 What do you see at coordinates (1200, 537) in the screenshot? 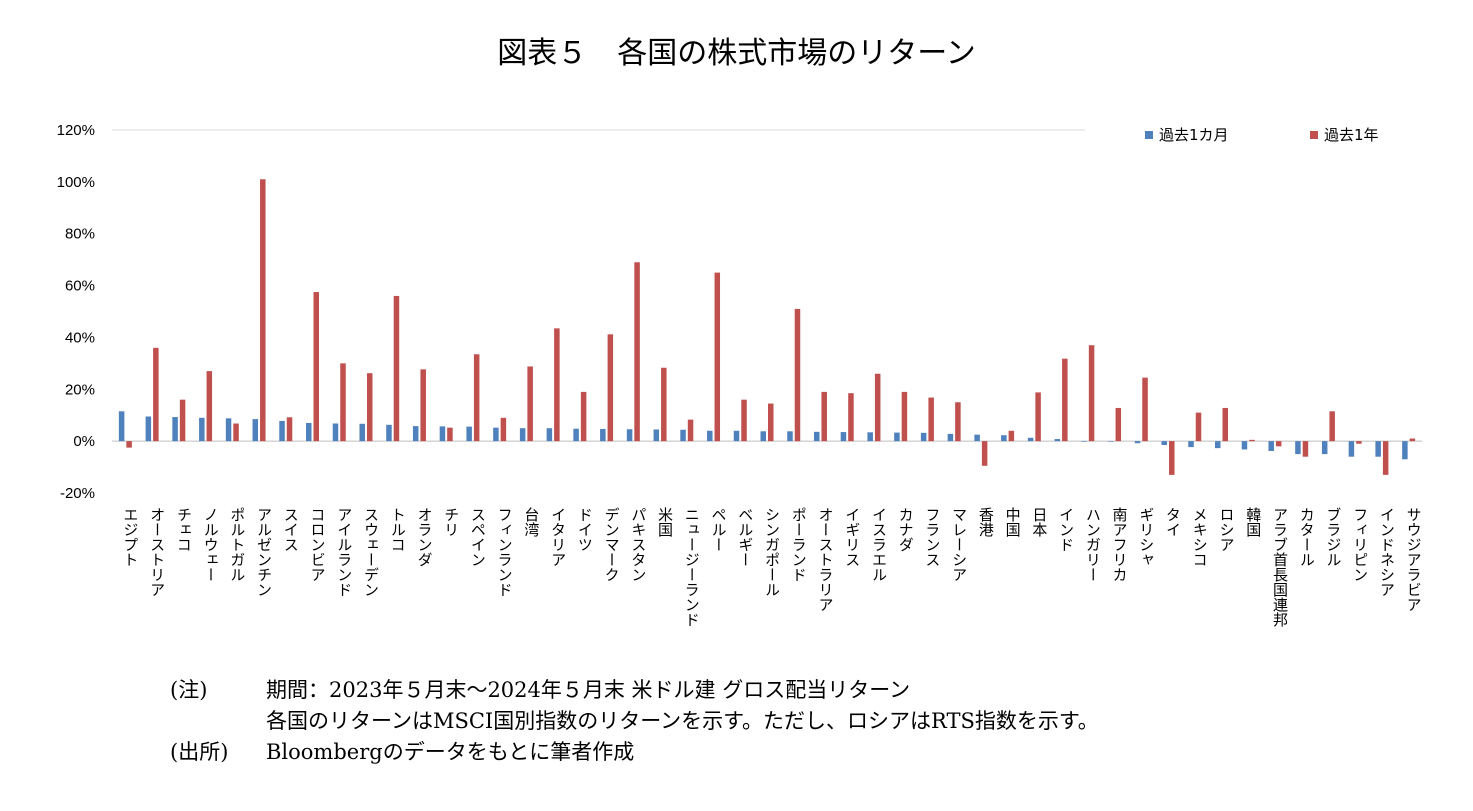
I see `x-category-label: メキシコ` at bounding box center [1200, 537].